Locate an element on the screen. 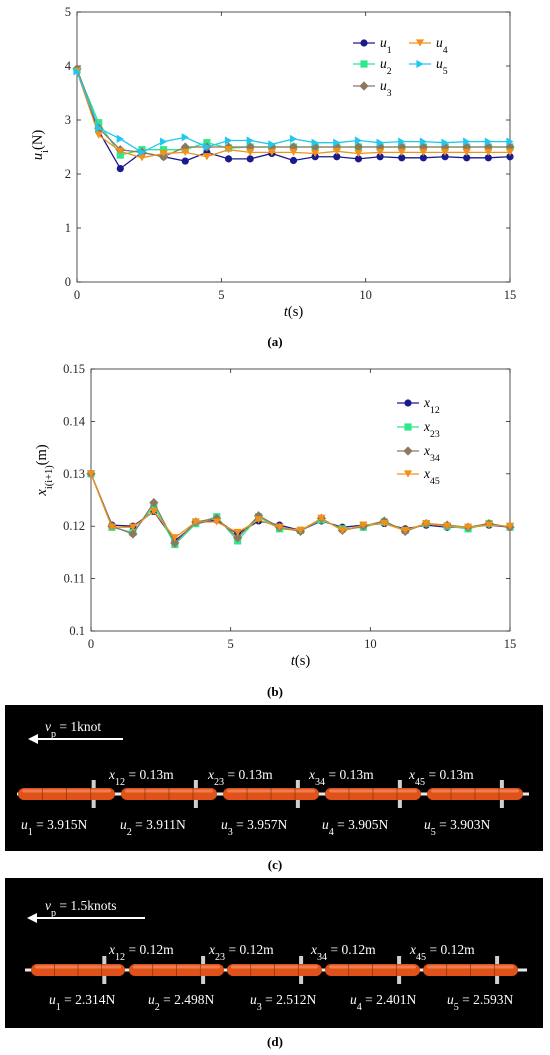 Image resolution: width=550 pixels, height=1055 pixels. y-tick-label: 0.13 is located at coordinates (74, 474).